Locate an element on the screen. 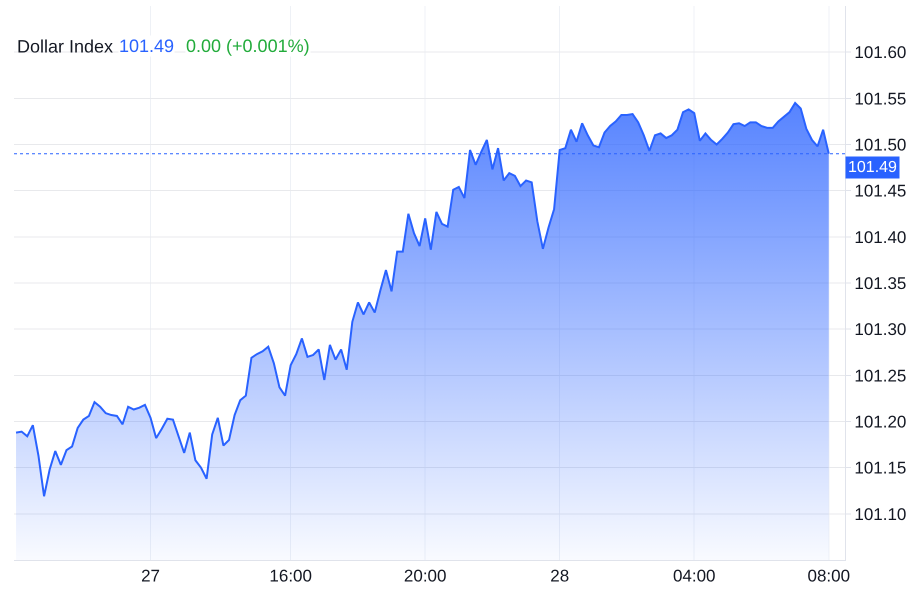 Image resolution: width=924 pixels, height=600 pixels. text: Dollar Index is located at coordinates (65, 46).